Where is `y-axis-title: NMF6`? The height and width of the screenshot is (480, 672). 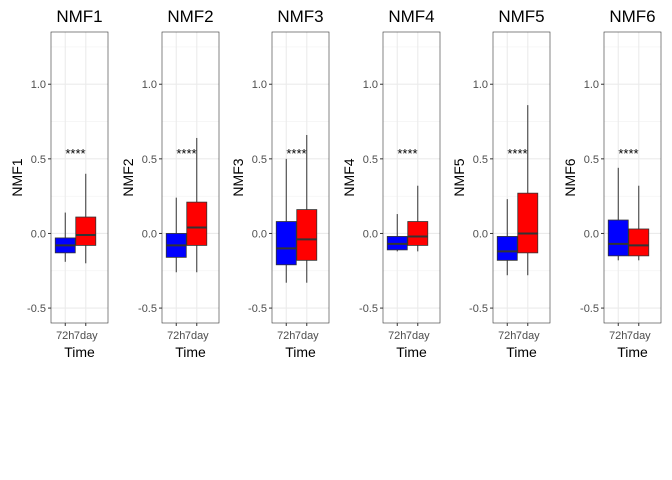 y-axis-title: NMF6 is located at coordinates (570, 177).